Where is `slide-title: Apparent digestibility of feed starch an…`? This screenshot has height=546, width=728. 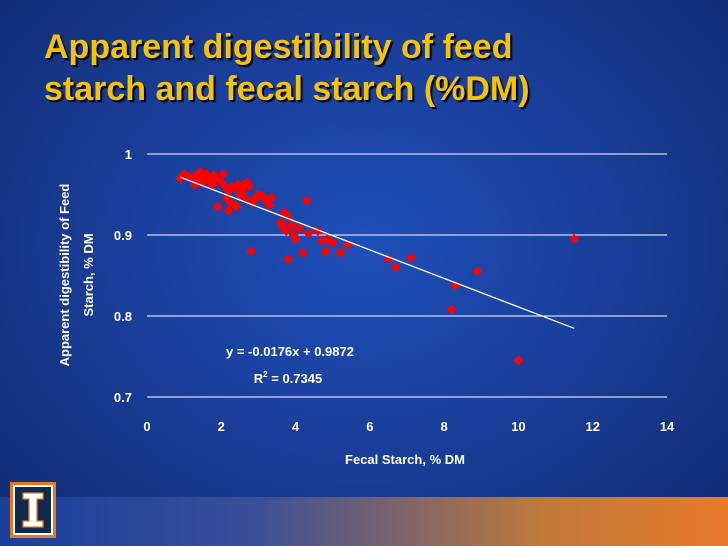
slide-title: Apparent digestibility of feed starch an… is located at coordinates (374, 68).